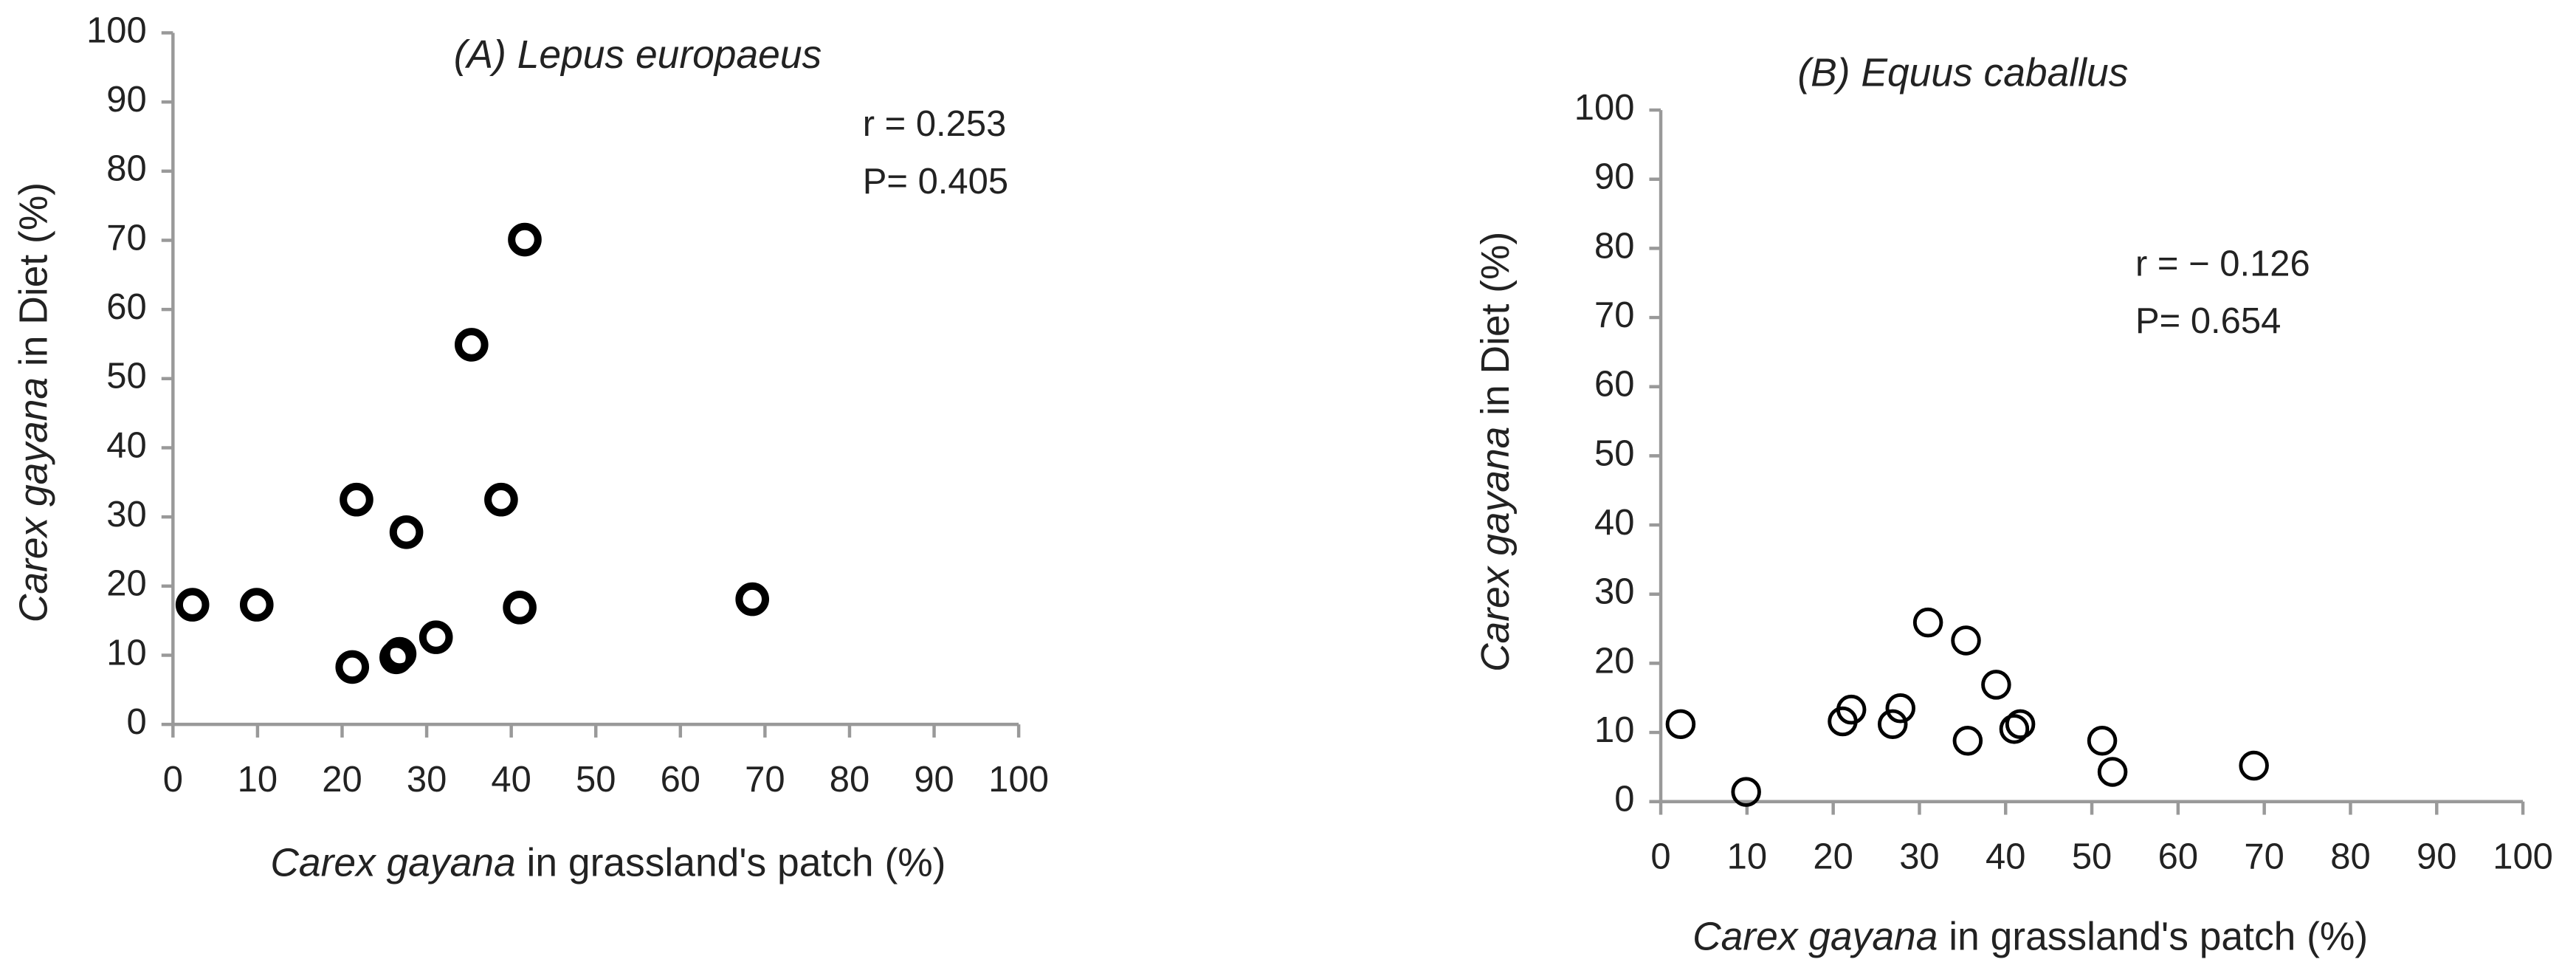 Image resolution: width=2576 pixels, height=979 pixels. What do you see at coordinates (2208, 321) in the screenshot?
I see `annotation: P= 0.654` at bounding box center [2208, 321].